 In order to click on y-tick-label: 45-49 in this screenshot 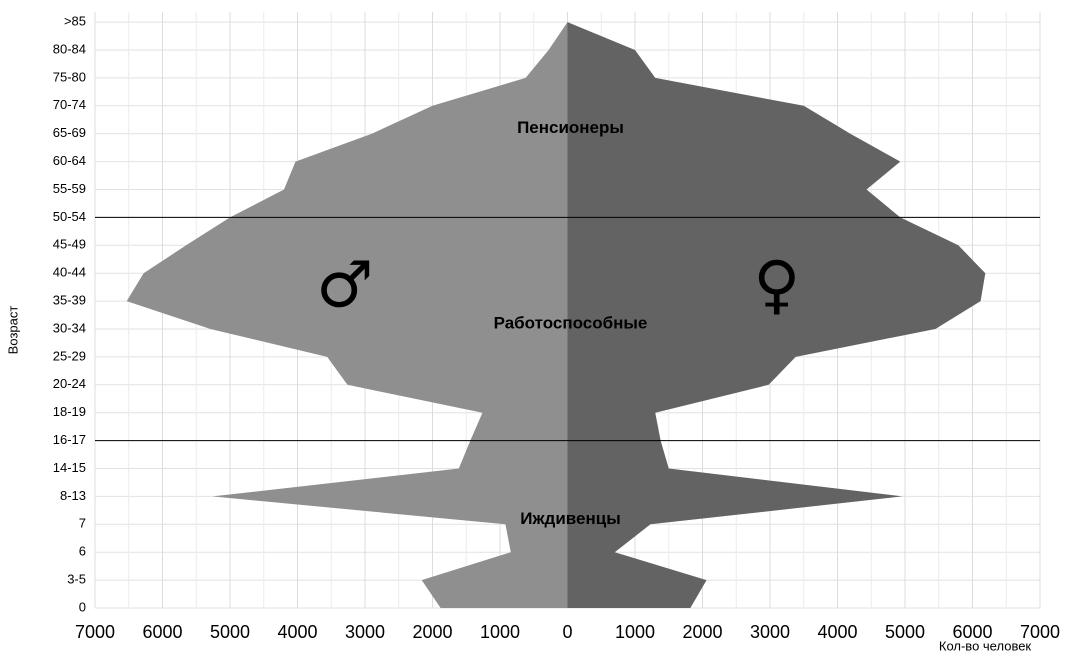, I will do `click(69, 244)`.